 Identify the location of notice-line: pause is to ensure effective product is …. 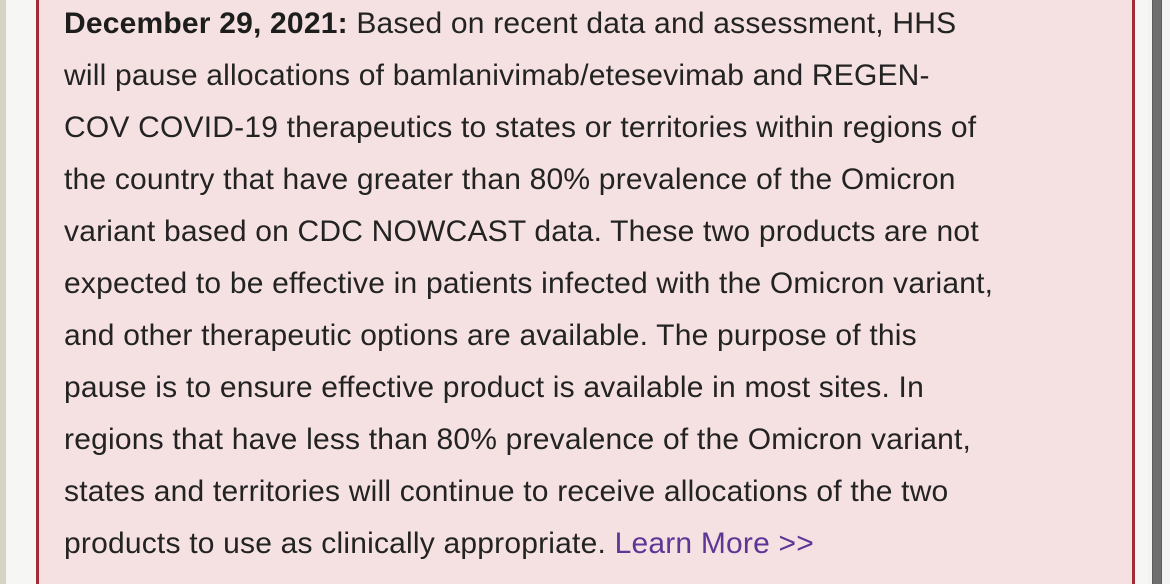
(494, 387).